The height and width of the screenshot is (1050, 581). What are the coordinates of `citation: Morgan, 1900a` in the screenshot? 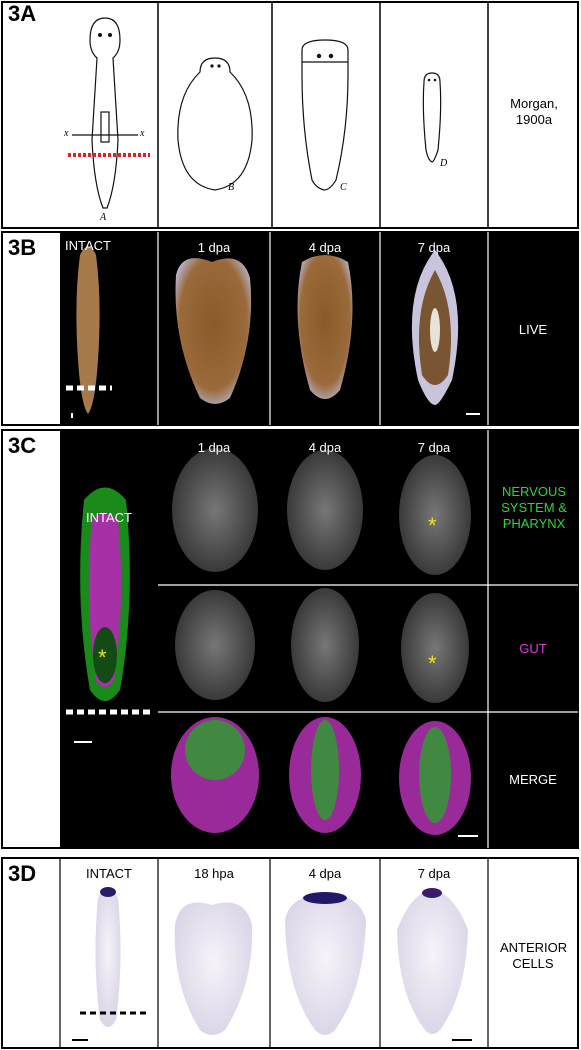 It's located at (534, 111).